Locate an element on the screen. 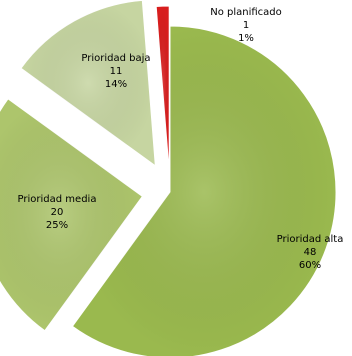 The width and height of the screenshot is (352, 356). data-label-prioridad-alta: Prioridad alta 48 60% is located at coordinates (310, 252).